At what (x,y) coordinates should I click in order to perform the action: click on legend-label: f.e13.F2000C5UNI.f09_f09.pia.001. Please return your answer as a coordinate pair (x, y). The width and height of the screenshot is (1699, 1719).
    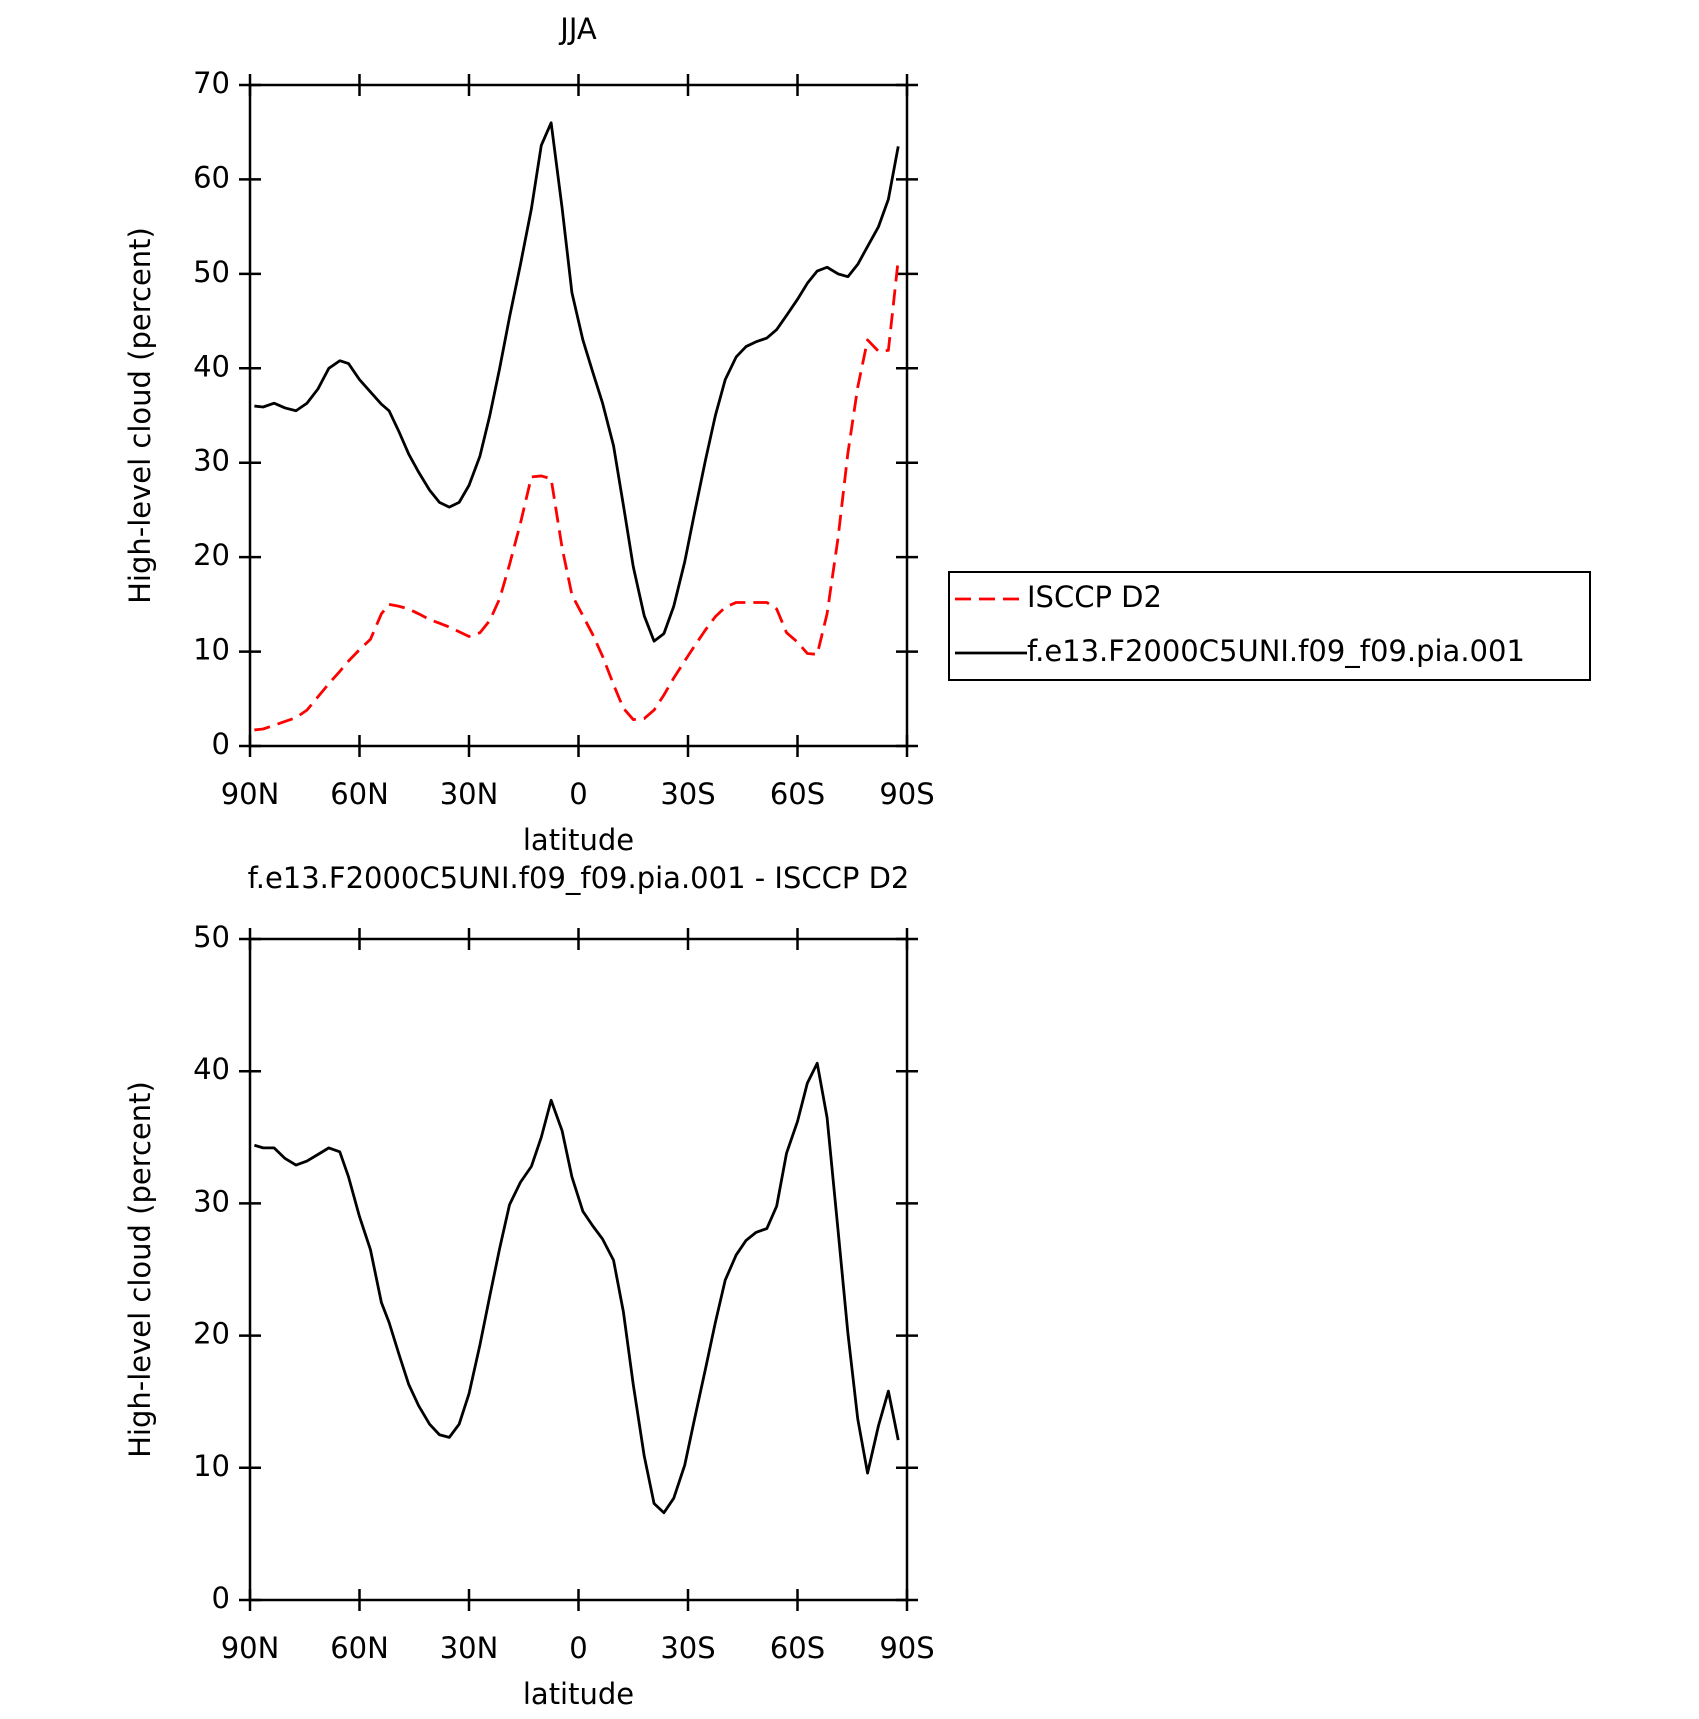
    Looking at the image, I should click on (1276, 651).